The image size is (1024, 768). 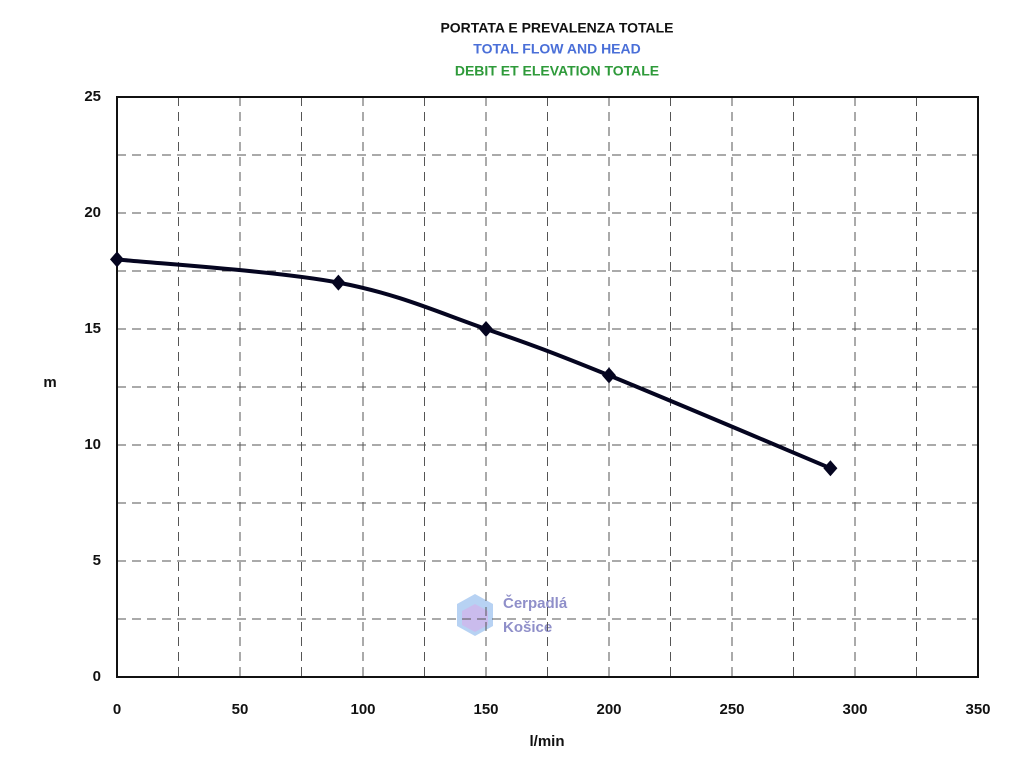 What do you see at coordinates (117, 709) in the screenshot?
I see `x-tick-label: 0` at bounding box center [117, 709].